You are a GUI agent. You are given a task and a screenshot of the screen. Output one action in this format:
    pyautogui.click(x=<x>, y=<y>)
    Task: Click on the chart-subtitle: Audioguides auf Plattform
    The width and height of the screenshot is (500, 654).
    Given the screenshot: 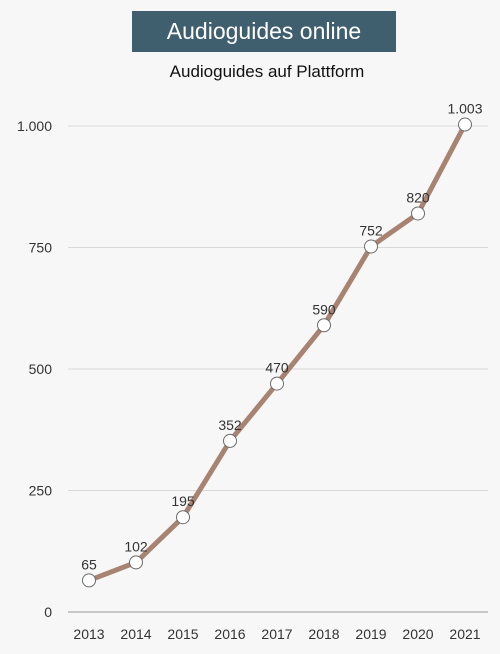 What is the action you would take?
    pyautogui.click(x=267, y=71)
    